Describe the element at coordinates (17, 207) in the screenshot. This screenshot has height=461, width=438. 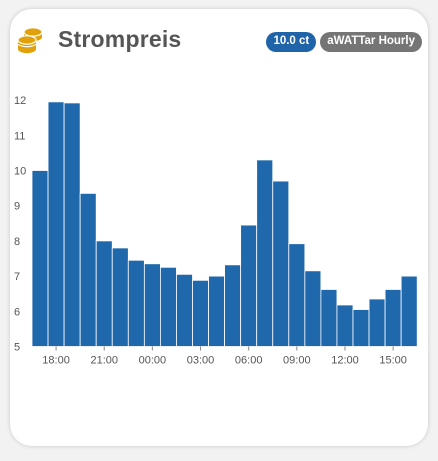
I see `y-tick-label: 9` at that location.